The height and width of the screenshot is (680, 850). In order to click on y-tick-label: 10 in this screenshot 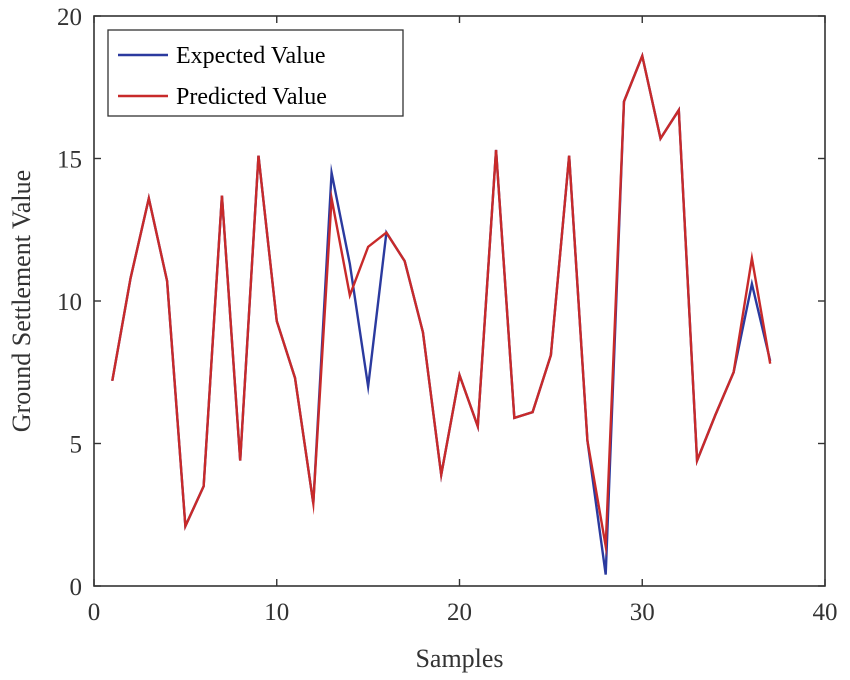, I will do `click(69, 302)`.